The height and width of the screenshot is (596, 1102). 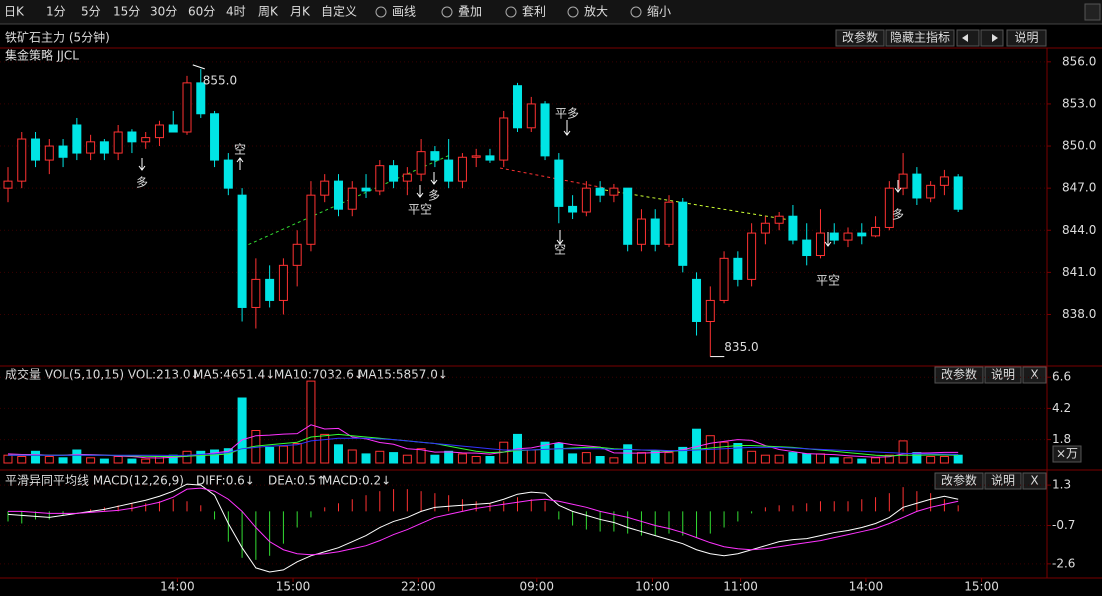 I want to click on arrow-icon, so click(x=995, y=38).